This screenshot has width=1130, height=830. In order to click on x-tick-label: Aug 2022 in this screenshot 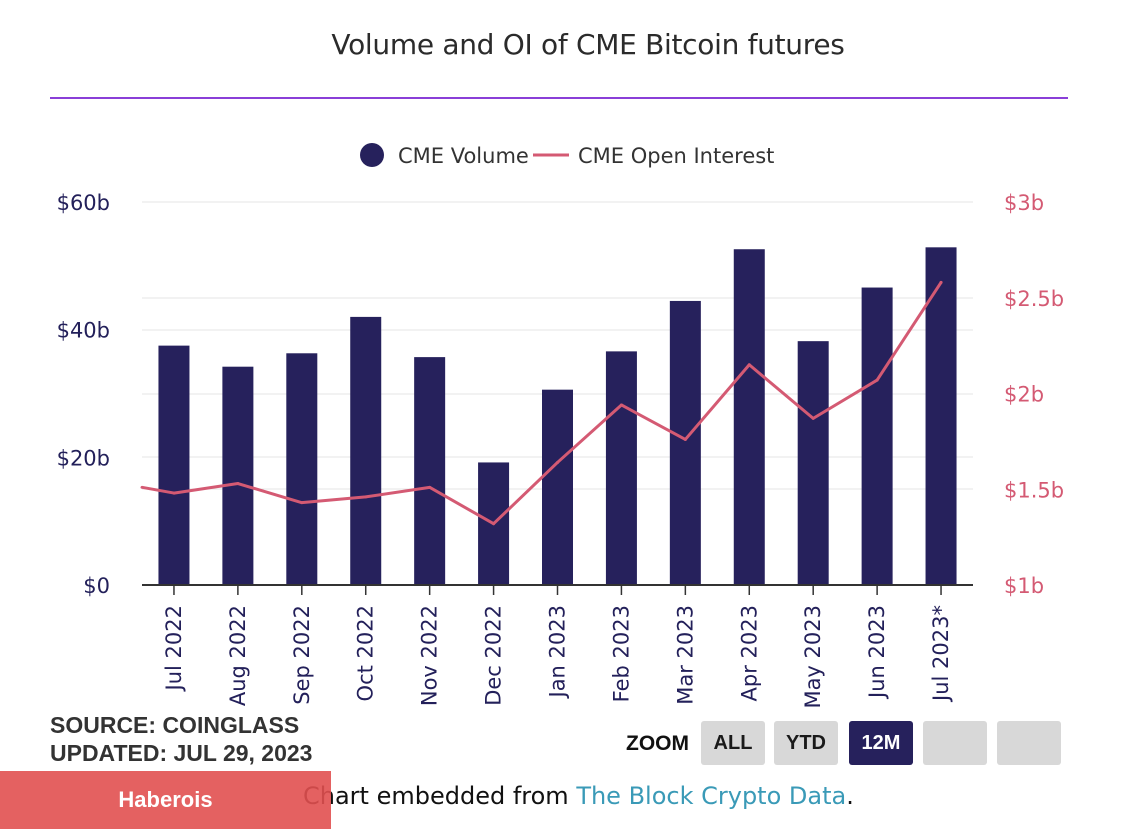, I will do `click(238, 655)`.